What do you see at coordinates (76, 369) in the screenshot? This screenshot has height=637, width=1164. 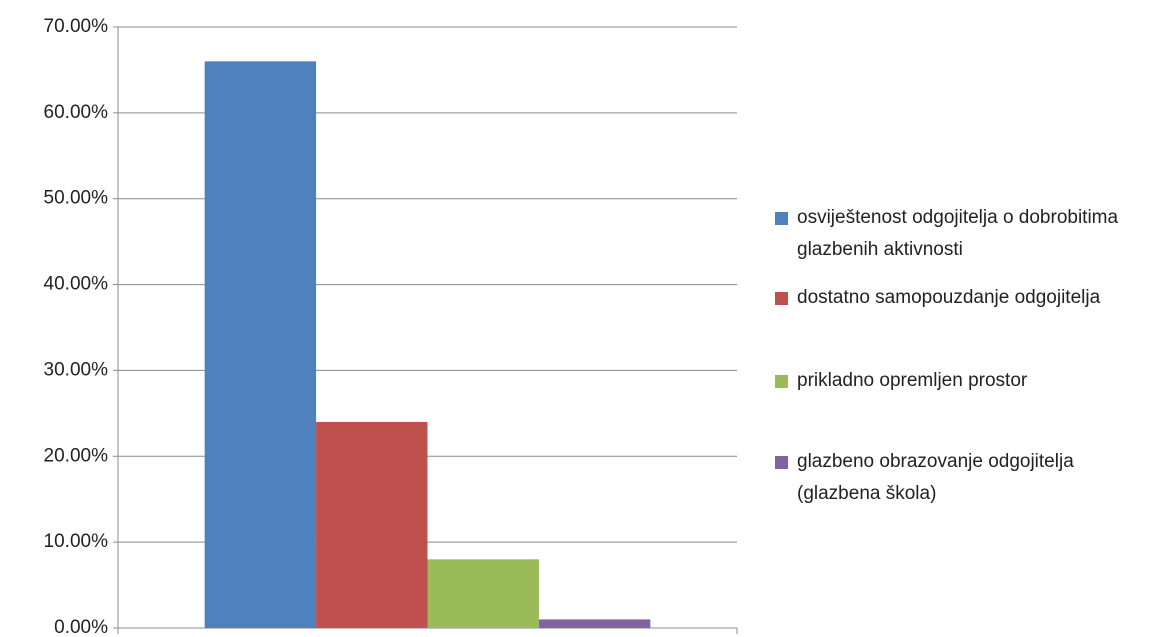 I see `y-tick-label: 30.00%` at bounding box center [76, 369].